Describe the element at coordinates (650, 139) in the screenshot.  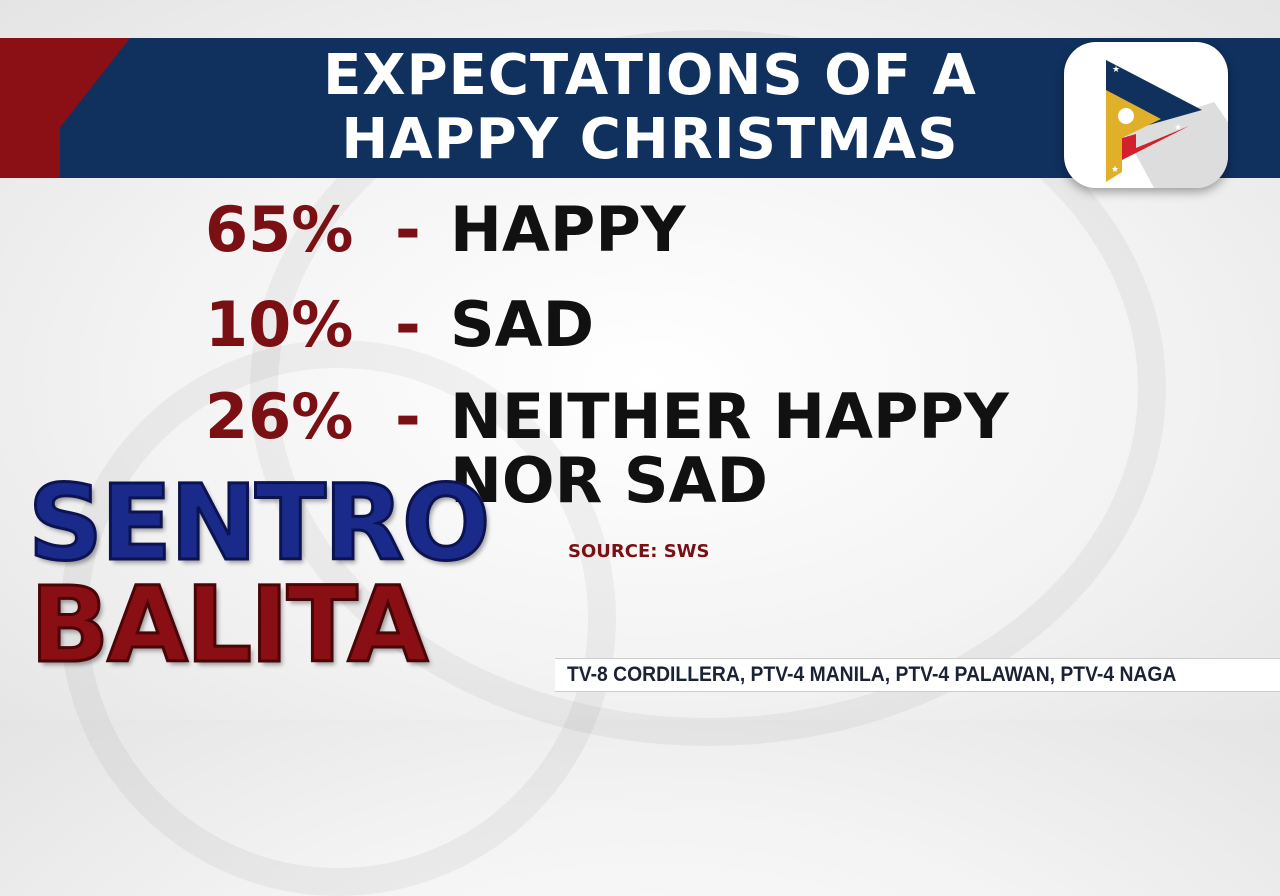
I see `title-line-2: HAPPY CHRISTMAS` at that location.